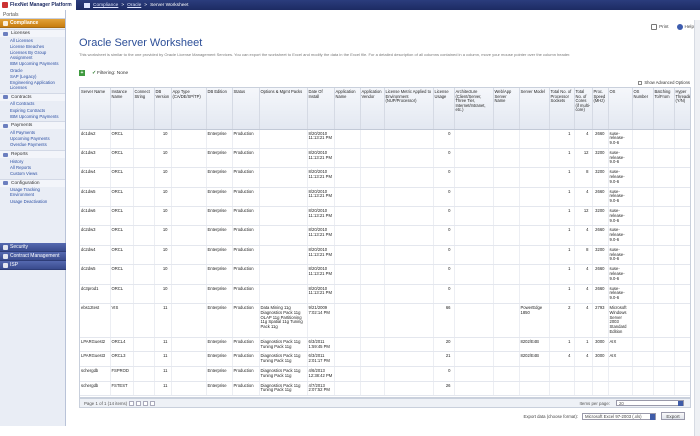  Describe the element at coordinates (682, 109) in the screenshot. I see `column-header: Hyper Threading (Y/N)` at that location.